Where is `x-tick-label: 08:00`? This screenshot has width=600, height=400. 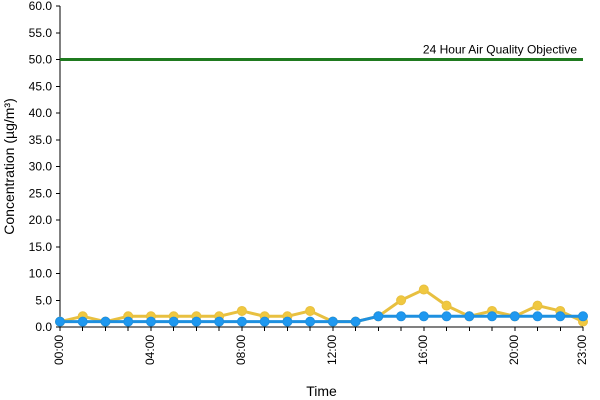
x-tick-label: 08:00 is located at coordinates (241, 350).